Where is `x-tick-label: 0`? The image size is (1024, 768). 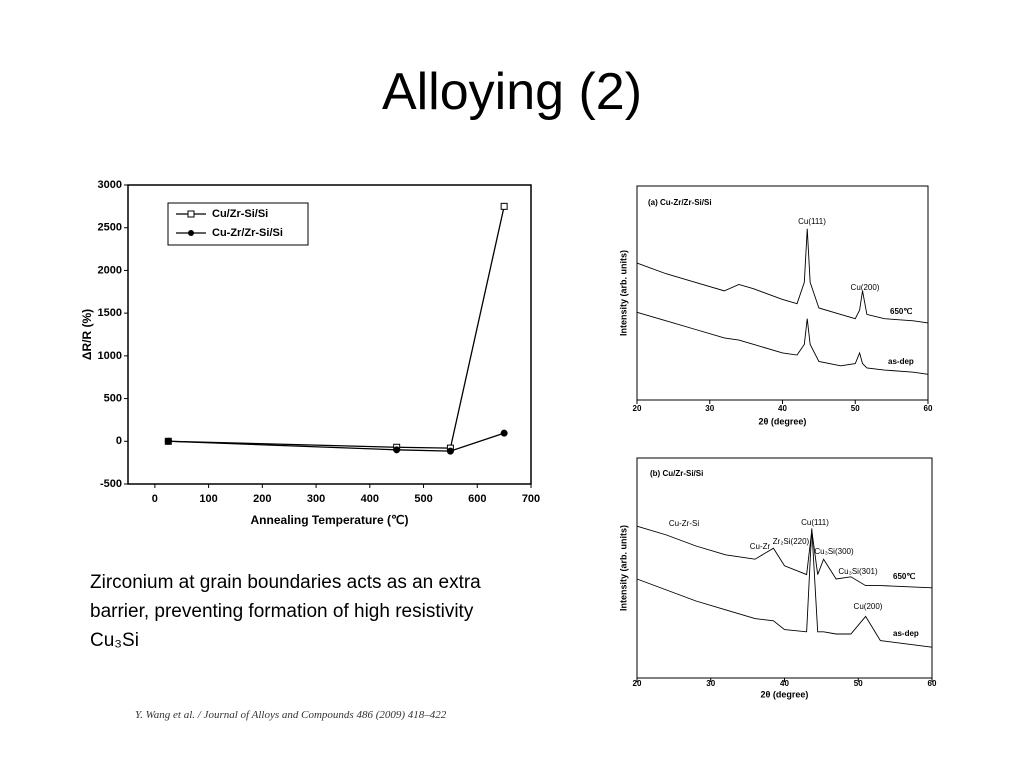
x-tick-label: 0 is located at coordinates (155, 499).